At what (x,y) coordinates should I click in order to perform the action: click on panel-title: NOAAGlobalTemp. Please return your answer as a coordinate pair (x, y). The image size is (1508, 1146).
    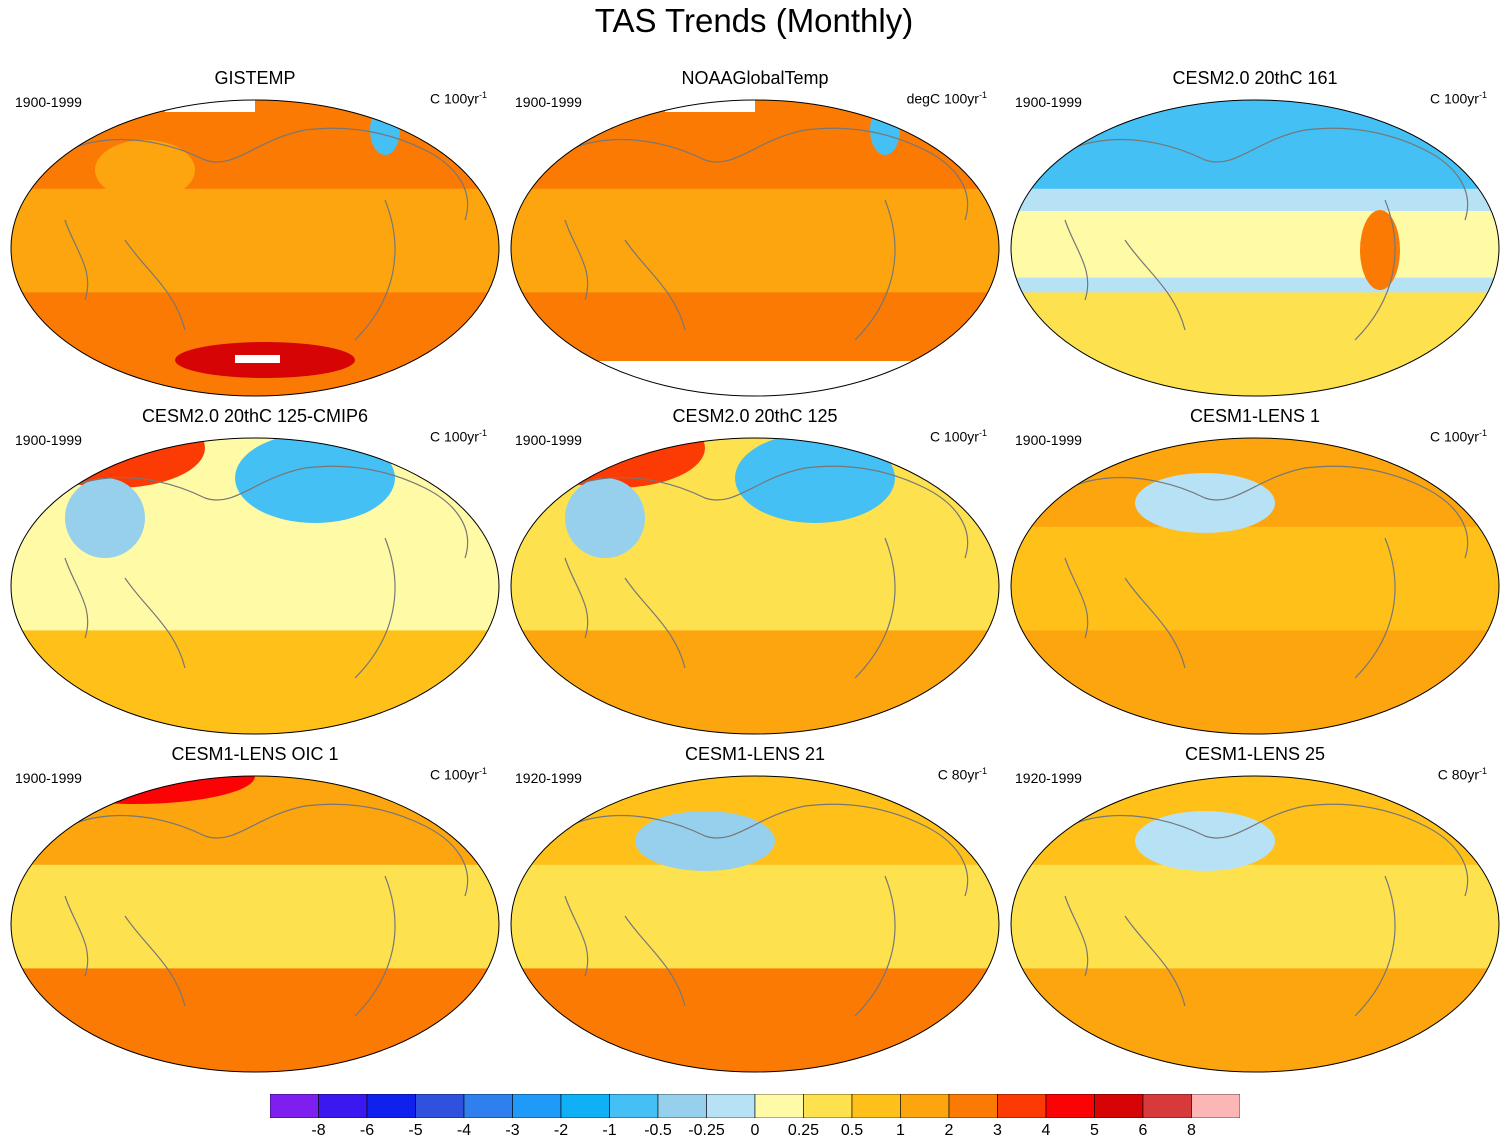
    Looking at the image, I should click on (755, 78).